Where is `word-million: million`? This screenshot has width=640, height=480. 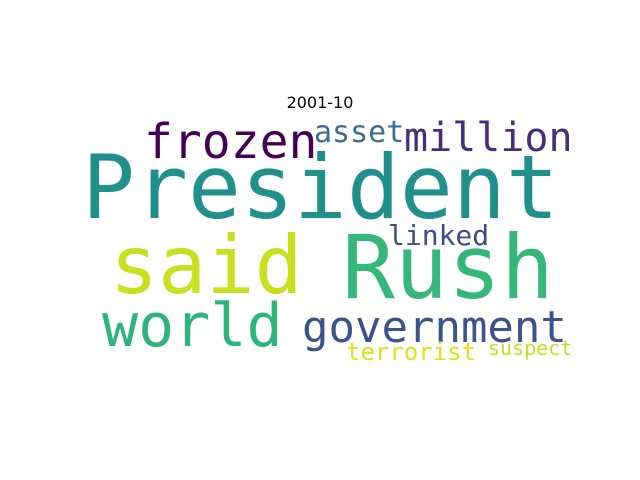 word-million: million is located at coordinates (488, 138).